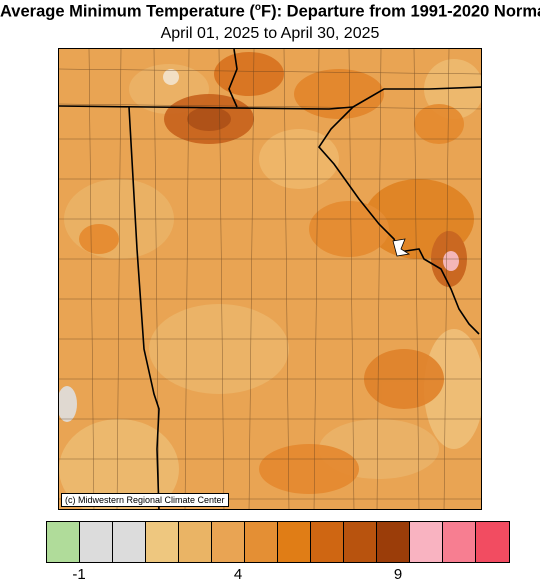 The image size is (540, 583). Describe the element at coordinates (401, 247) in the screenshot. I see `lake-icon` at that location.